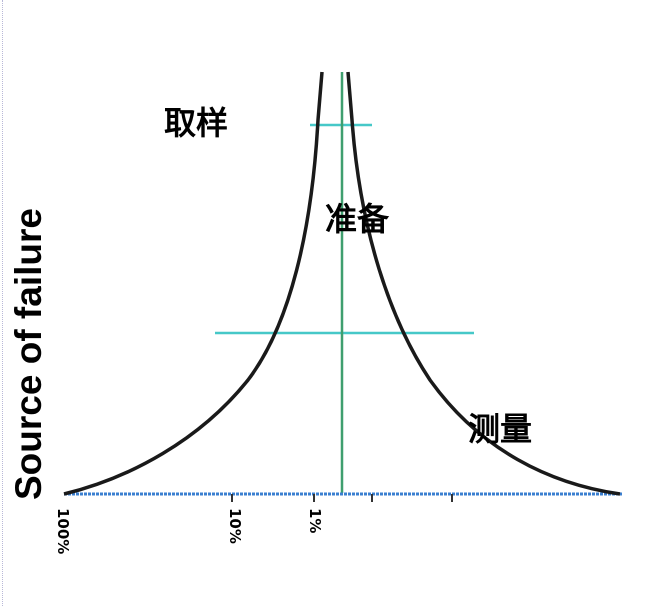  Describe the element at coordinates (235, 526) in the screenshot. I see `x-tick-label: 10%` at that location.